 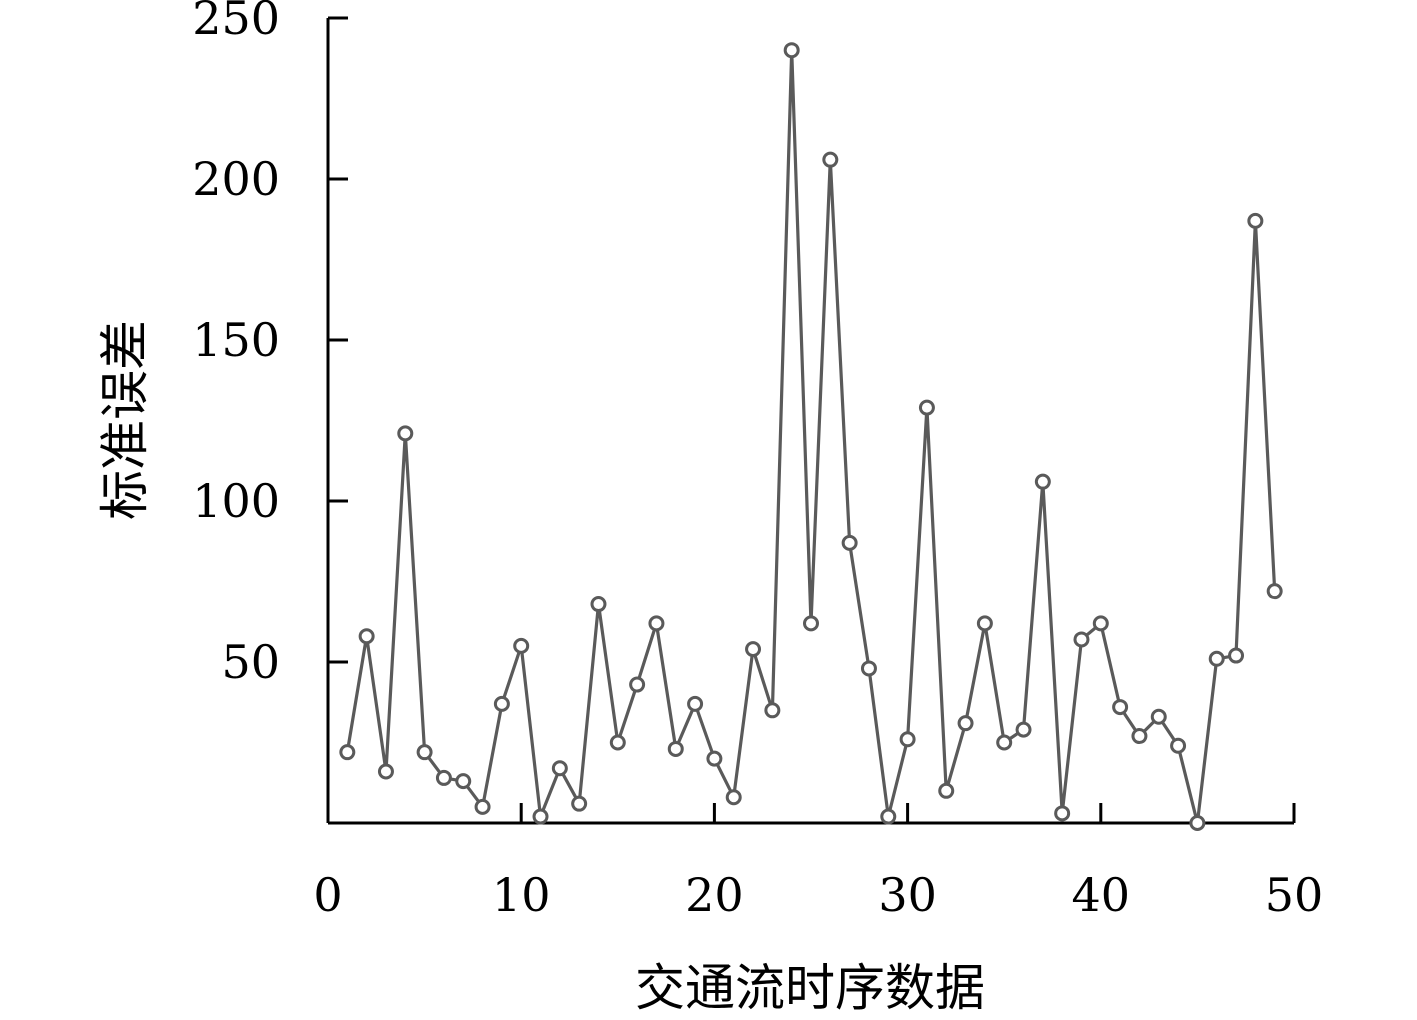 What do you see at coordinates (810, 988) in the screenshot?
I see `x-axis-title: 交通流时序数据` at bounding box center [810, 988].